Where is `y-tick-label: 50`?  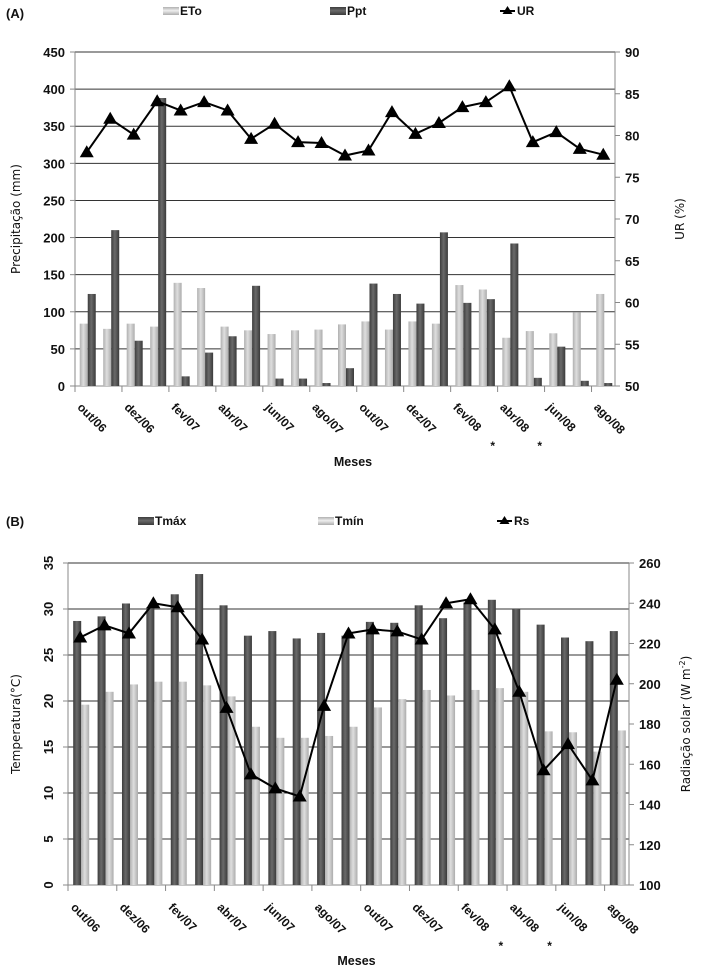
y-tick-label: 50 is located at coordinates (58, 349).